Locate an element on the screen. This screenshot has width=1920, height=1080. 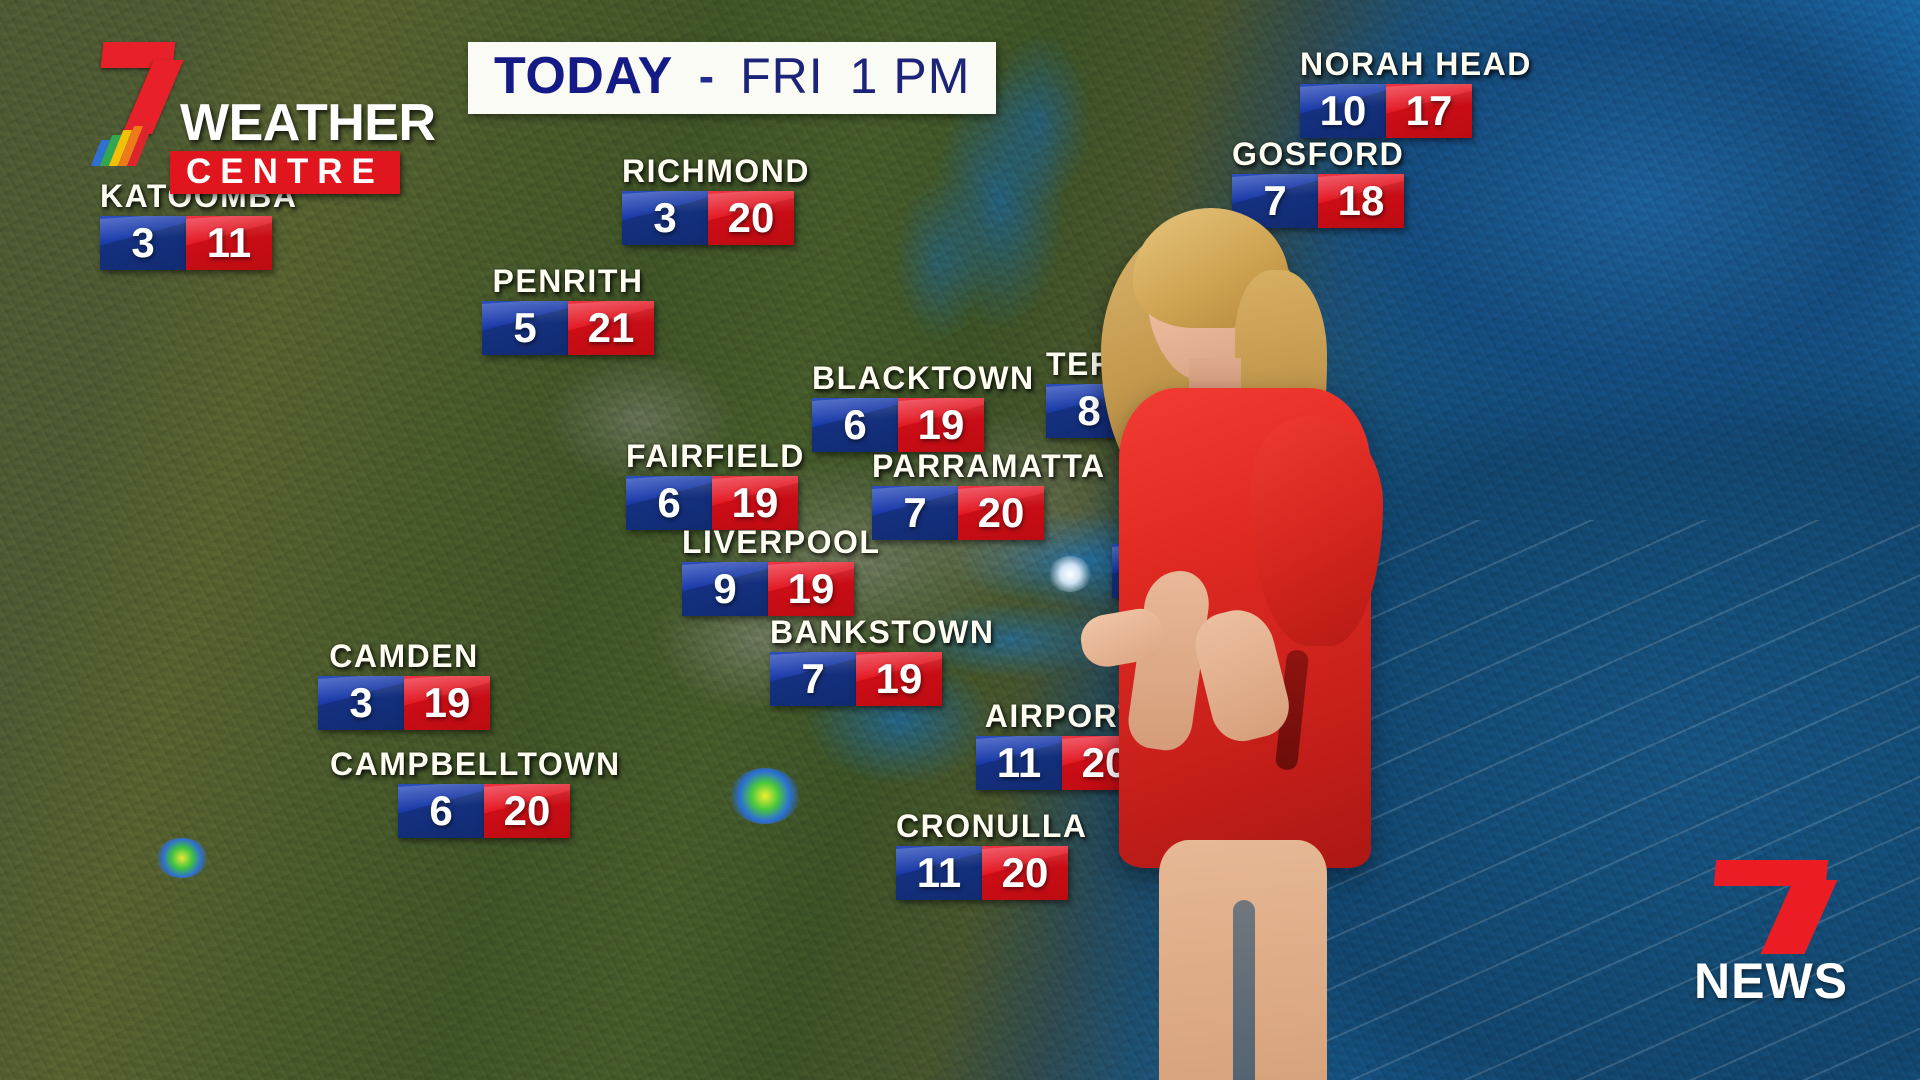
temperature-pair: 7 20 is located at coordinates (989, 513).